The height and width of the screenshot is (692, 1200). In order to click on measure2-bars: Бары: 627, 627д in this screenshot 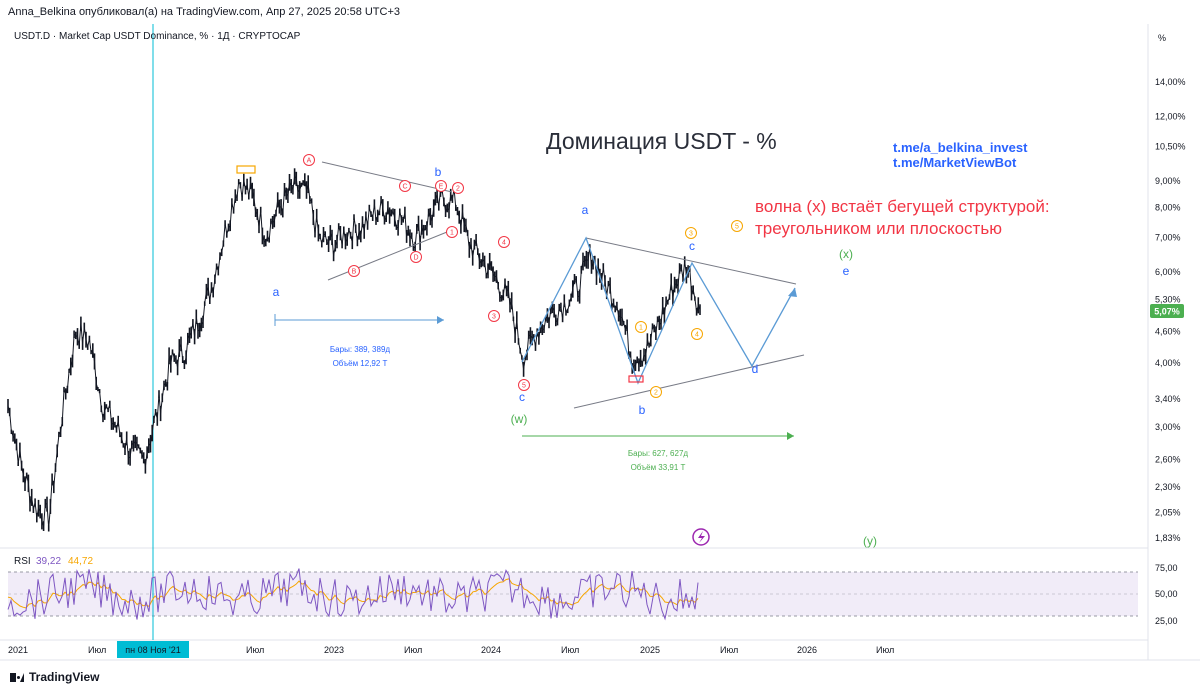, I will do `click(658, 453)`.